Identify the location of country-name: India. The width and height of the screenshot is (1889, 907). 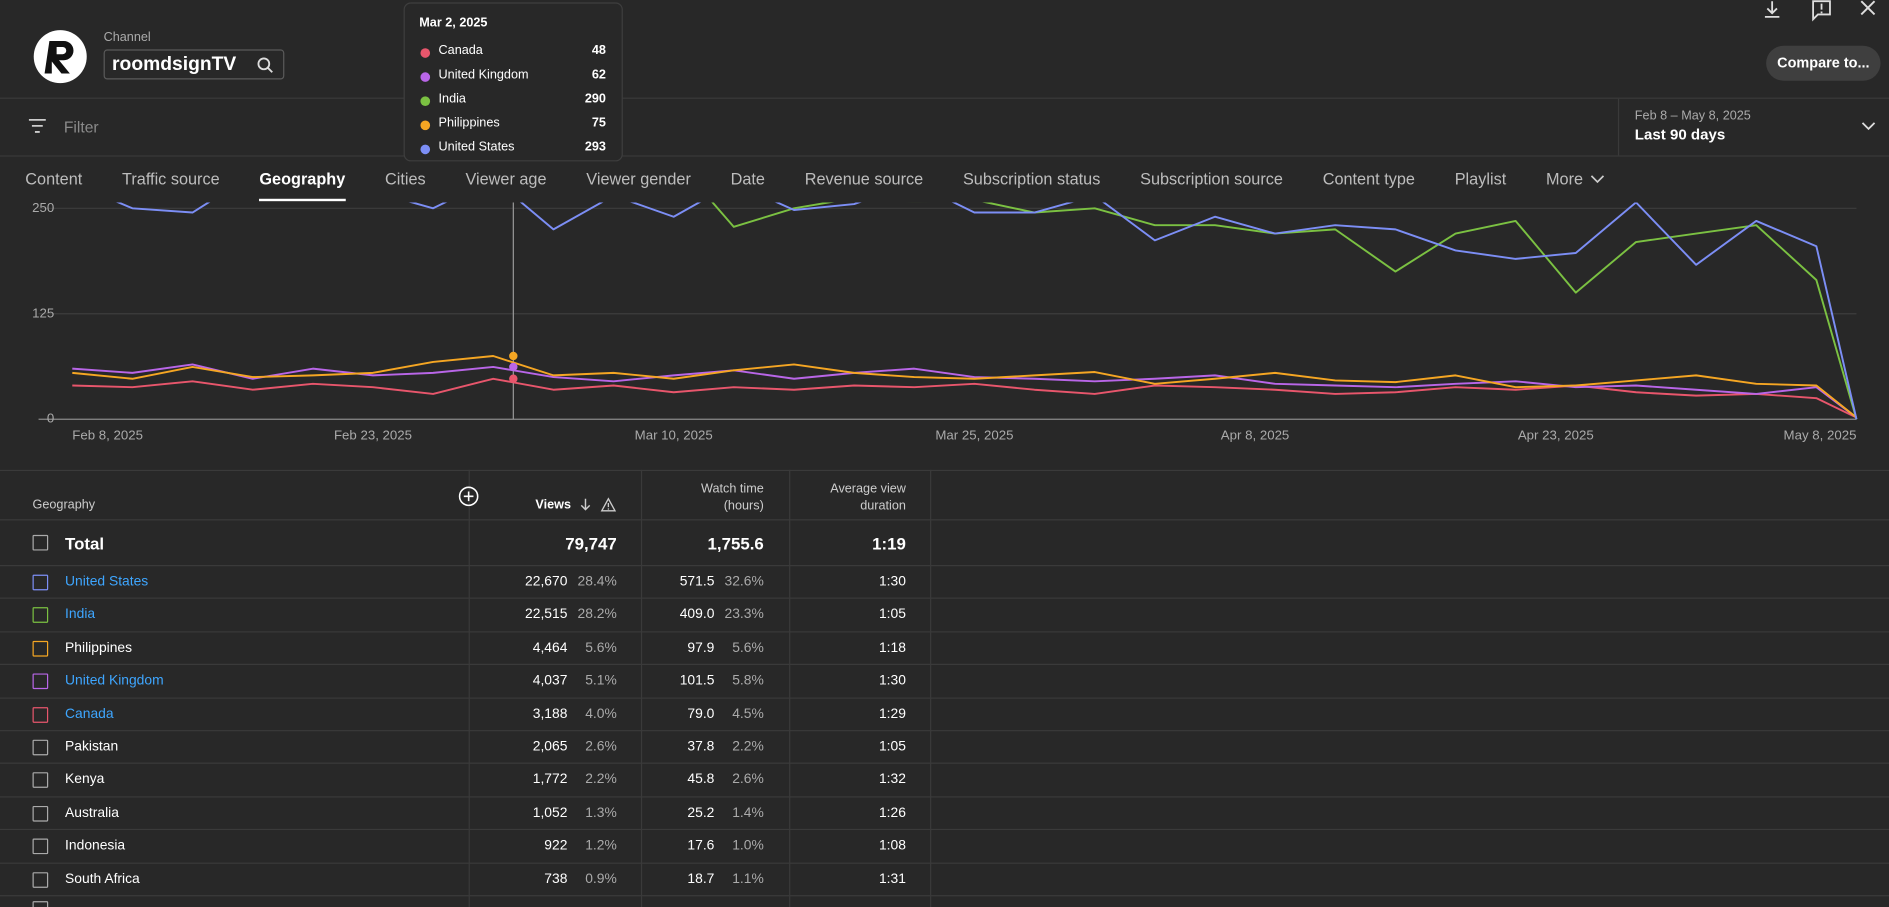
(80, 615).